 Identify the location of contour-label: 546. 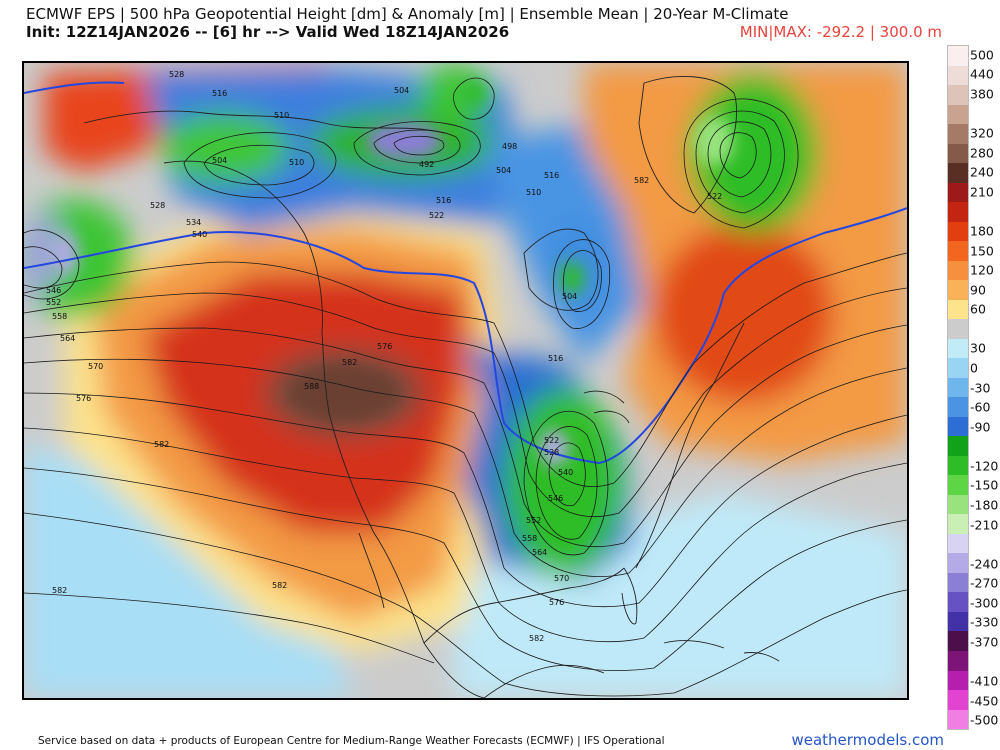
(555, 498).